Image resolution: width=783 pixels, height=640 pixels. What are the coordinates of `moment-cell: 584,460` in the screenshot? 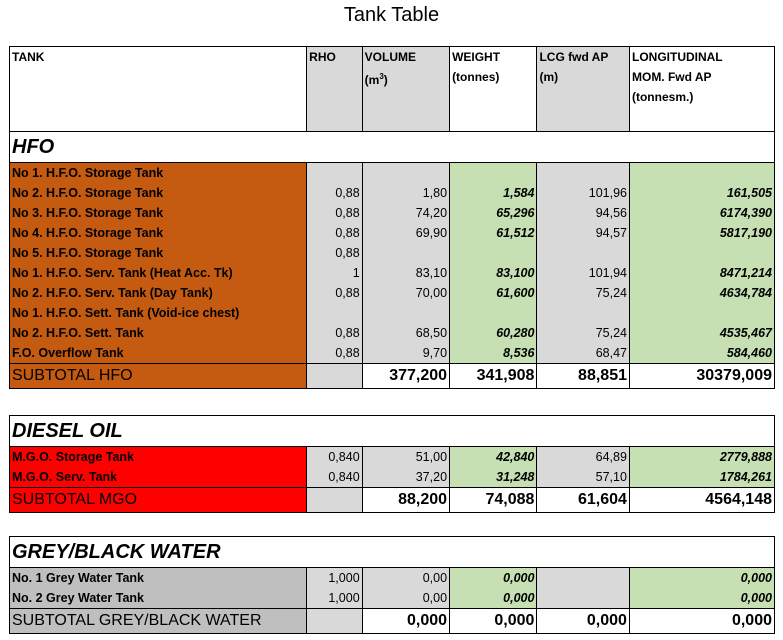 It's located at (702, 353).